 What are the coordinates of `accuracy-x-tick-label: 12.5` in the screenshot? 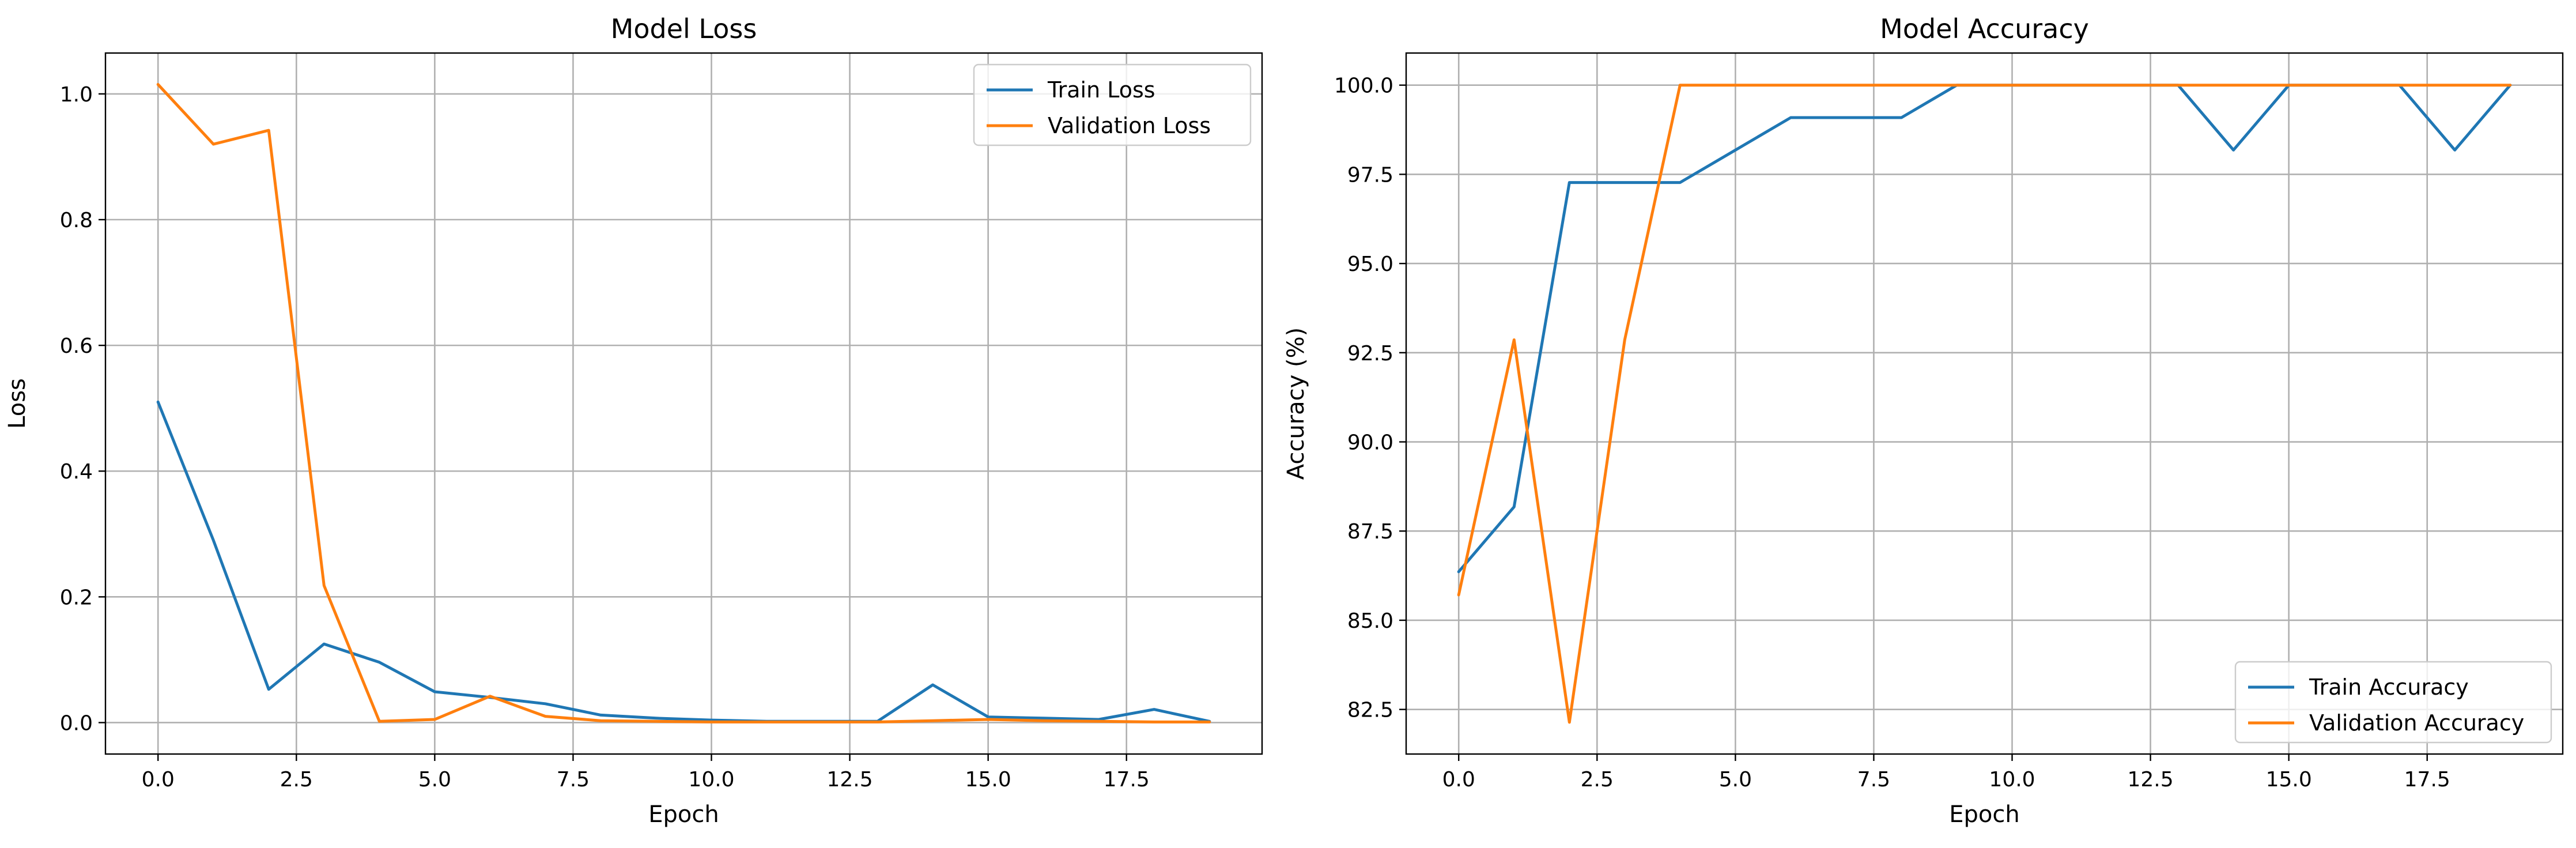 It's located at (2151, 780).